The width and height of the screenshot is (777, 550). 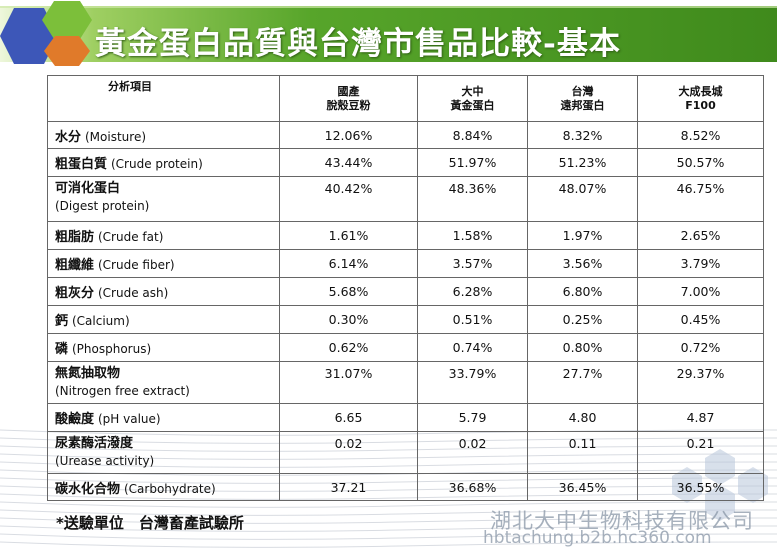 I want to click on row-label: 無氮抽取物 (Nitrogen free extract), so click(x=163, y=382).